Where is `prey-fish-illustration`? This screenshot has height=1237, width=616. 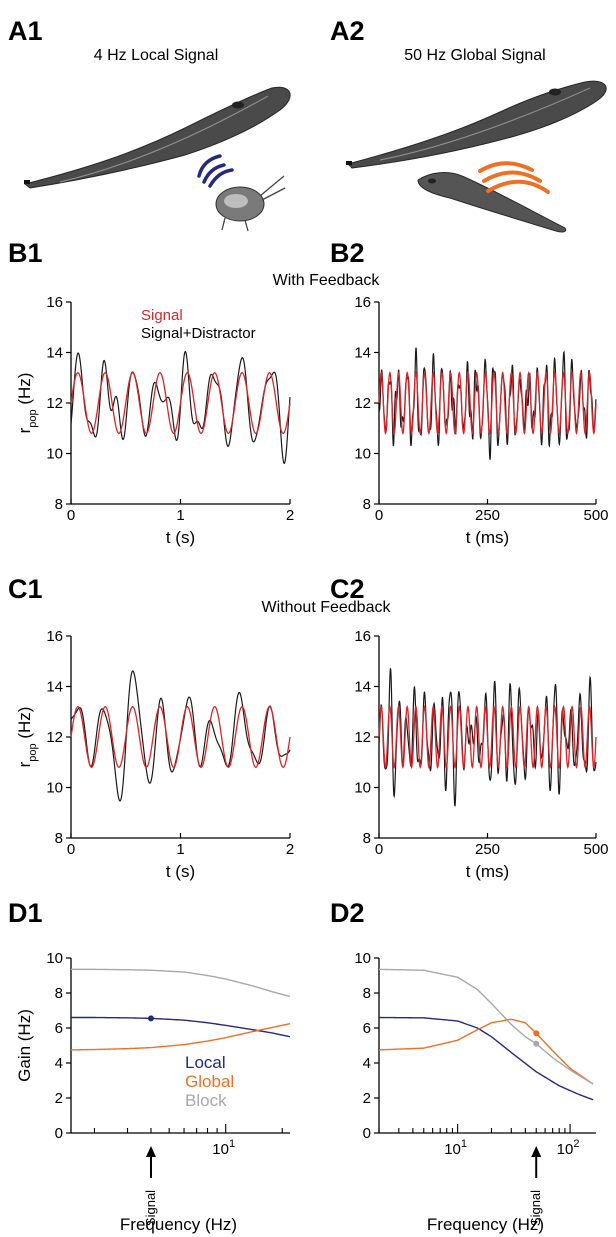 prey-fish-illustration is located at coordinates (250, 203).